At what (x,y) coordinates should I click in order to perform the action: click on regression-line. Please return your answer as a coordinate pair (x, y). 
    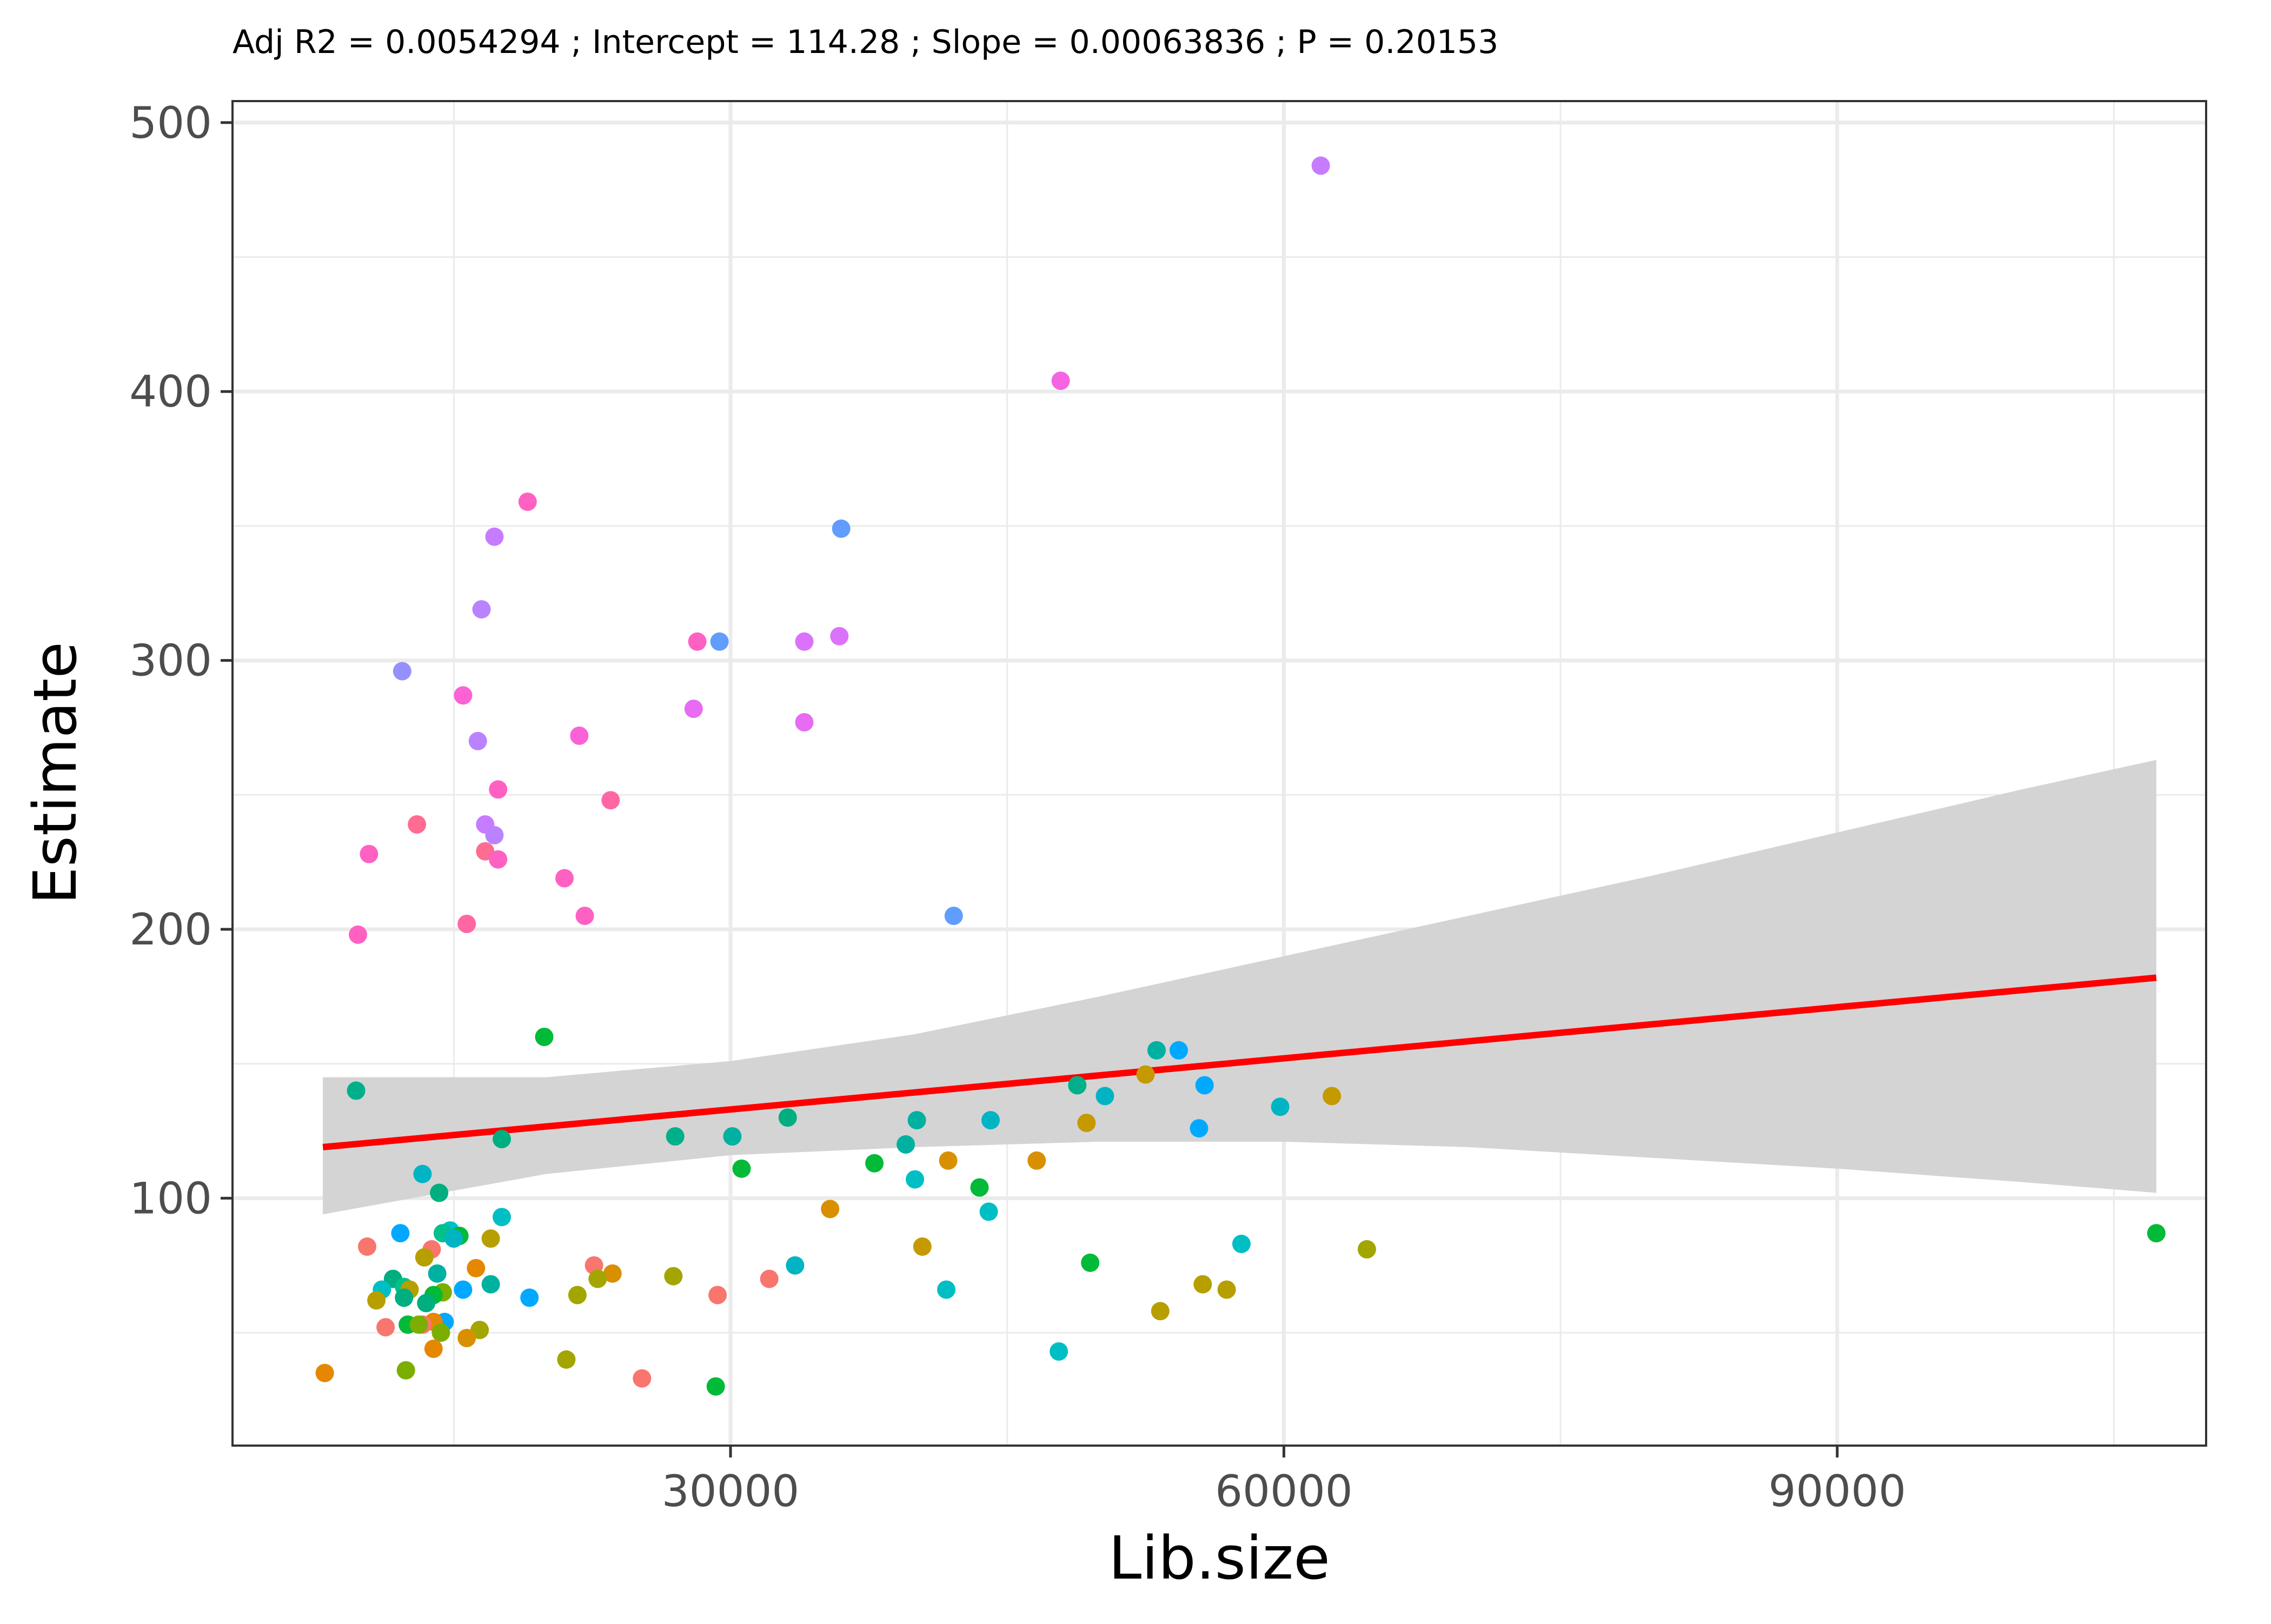
    Looking at the image, I should click on (1239, 1062).